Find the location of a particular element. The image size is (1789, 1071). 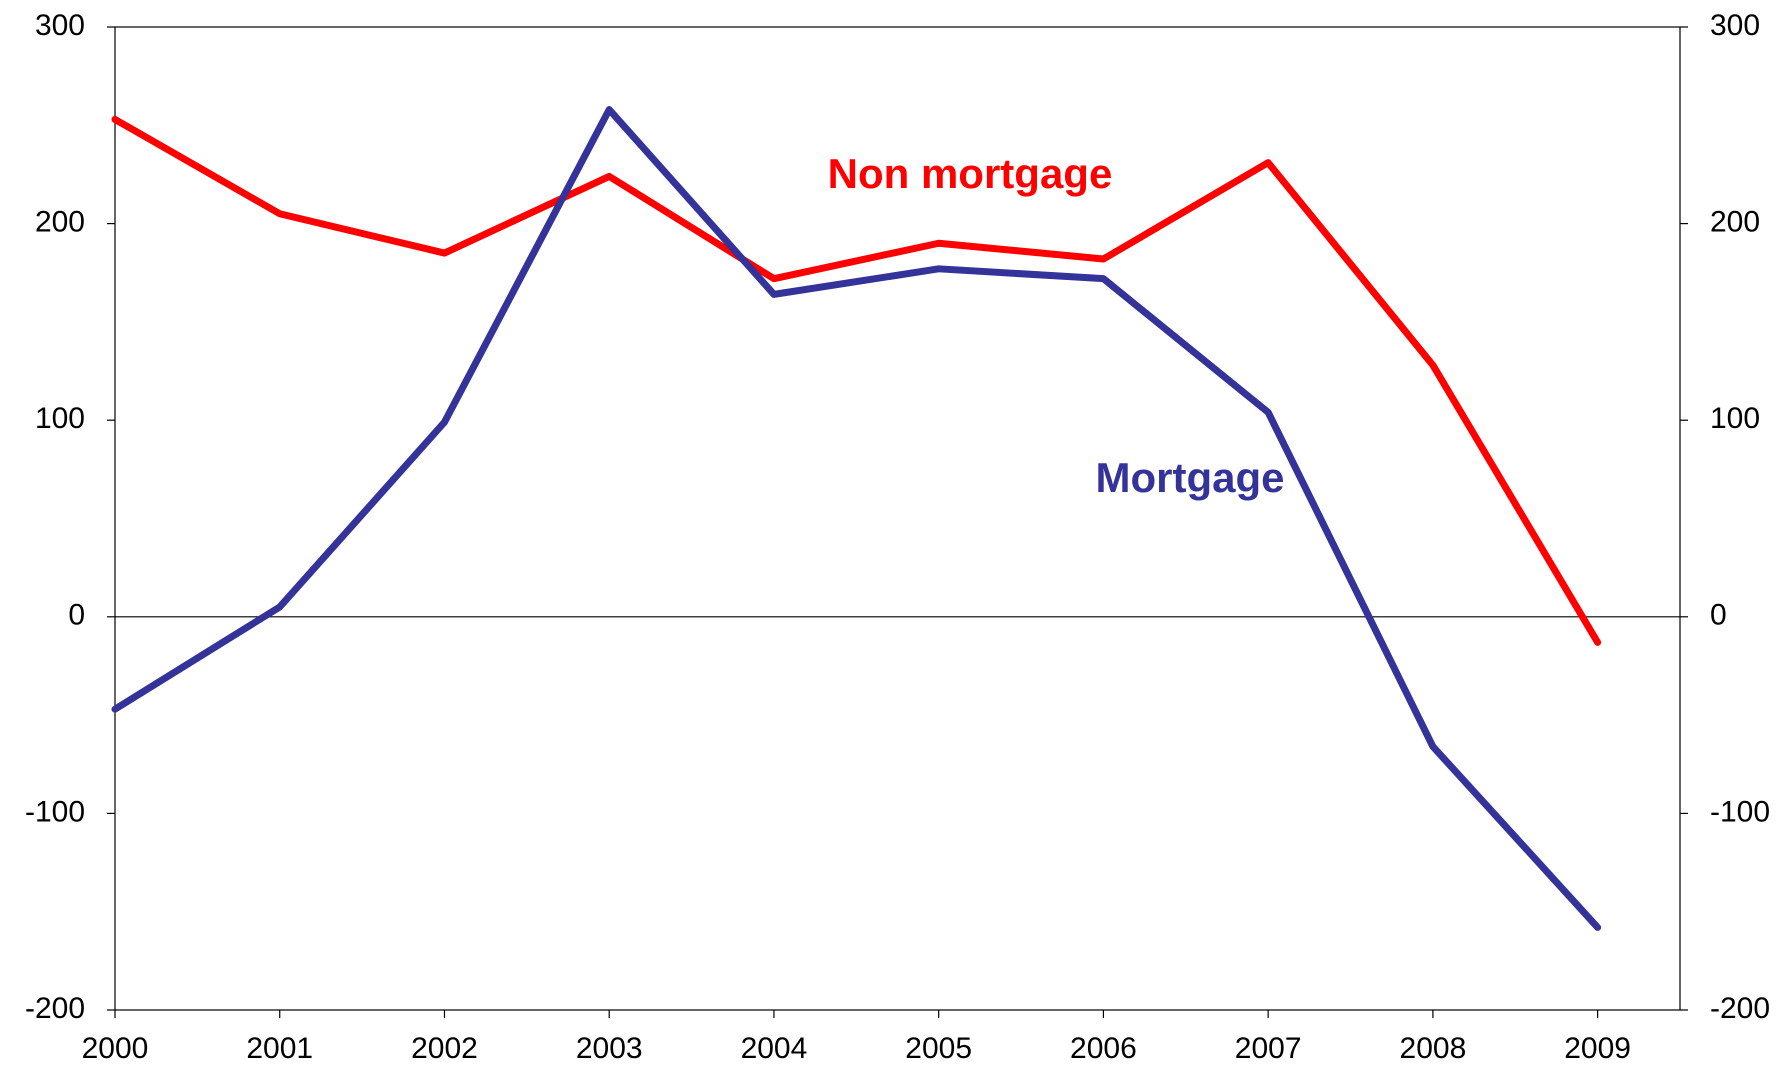

x-tick-label: 2007 is located at coordinates (1268, 1048).